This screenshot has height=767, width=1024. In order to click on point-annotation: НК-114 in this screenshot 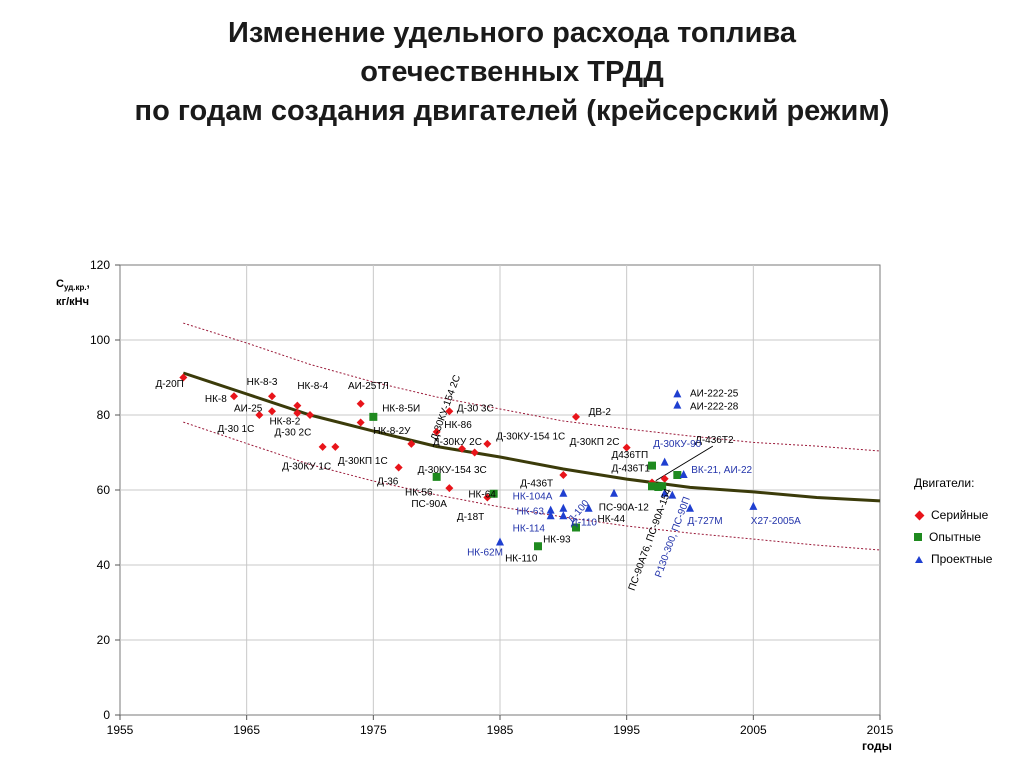, I will do `click(529, 528)`.